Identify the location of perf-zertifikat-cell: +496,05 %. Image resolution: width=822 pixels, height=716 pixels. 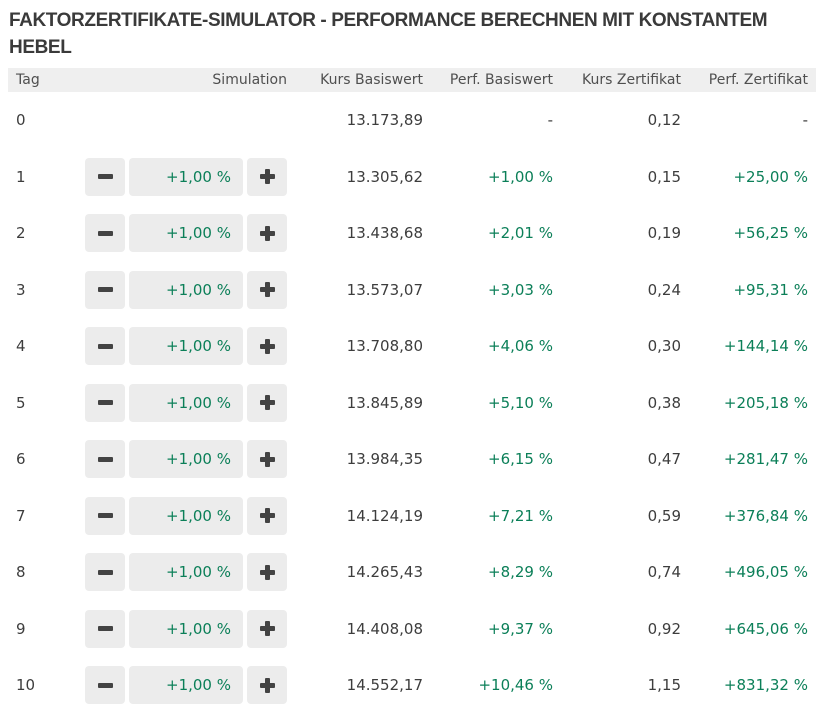
(765, 572).